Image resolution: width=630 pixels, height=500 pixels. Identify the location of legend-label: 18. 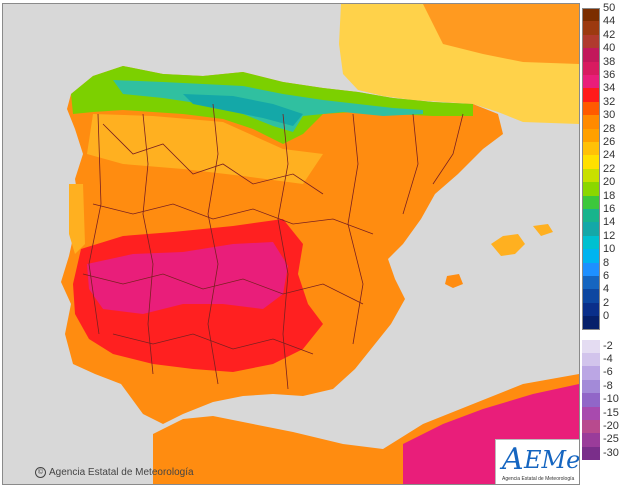
(609, 195).